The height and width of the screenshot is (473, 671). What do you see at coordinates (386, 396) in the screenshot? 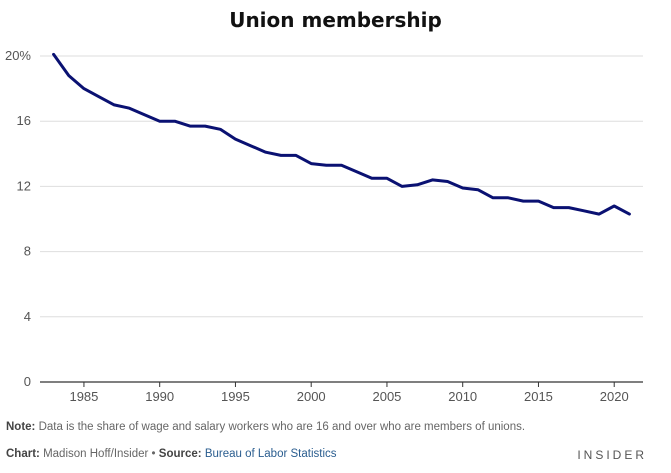
I see `x-tick-label: 2005` at bounding box center [386, 396].